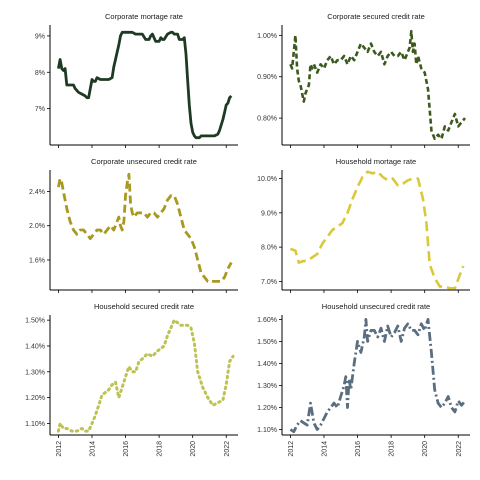  I want to click on y-tick-label: 1.6%, so click(37, 261).